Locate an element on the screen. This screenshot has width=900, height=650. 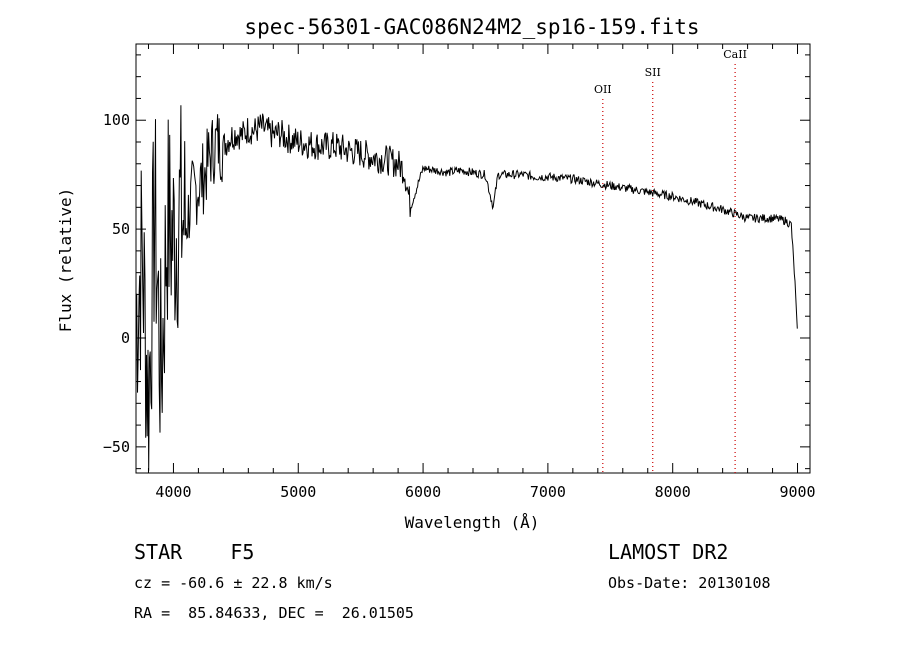
x-tick-label: 7000 is located at coordinates (548, 492).